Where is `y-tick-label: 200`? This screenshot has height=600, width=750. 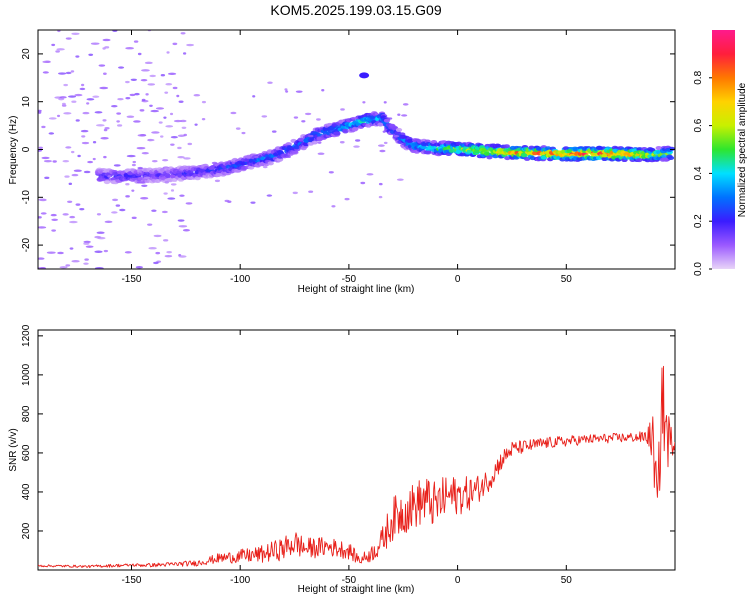 y-tick-label: 200 is located at coordinates (26, 530).